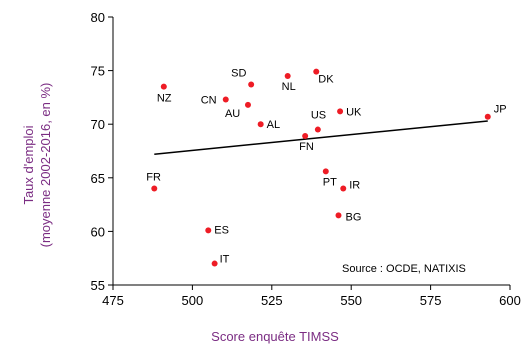  I want to click on point-label: FN, so click(306, 147).